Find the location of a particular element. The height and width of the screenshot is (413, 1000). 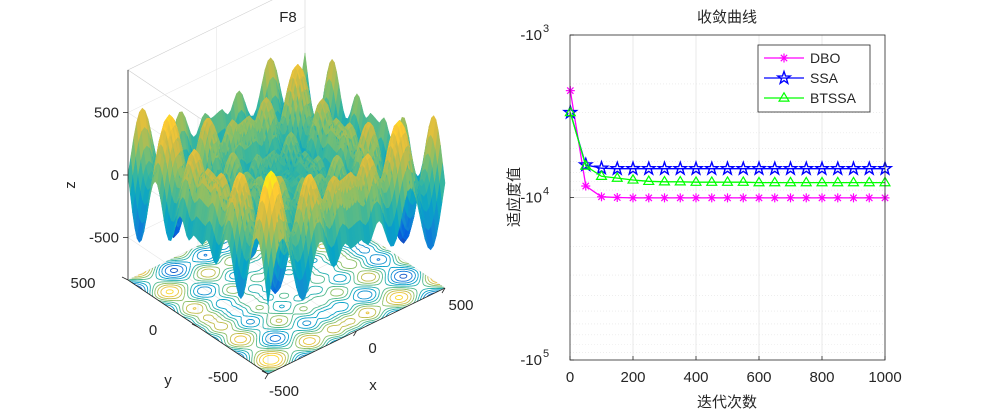

x-tick-label: 500 is located at coordinates (460, 305).